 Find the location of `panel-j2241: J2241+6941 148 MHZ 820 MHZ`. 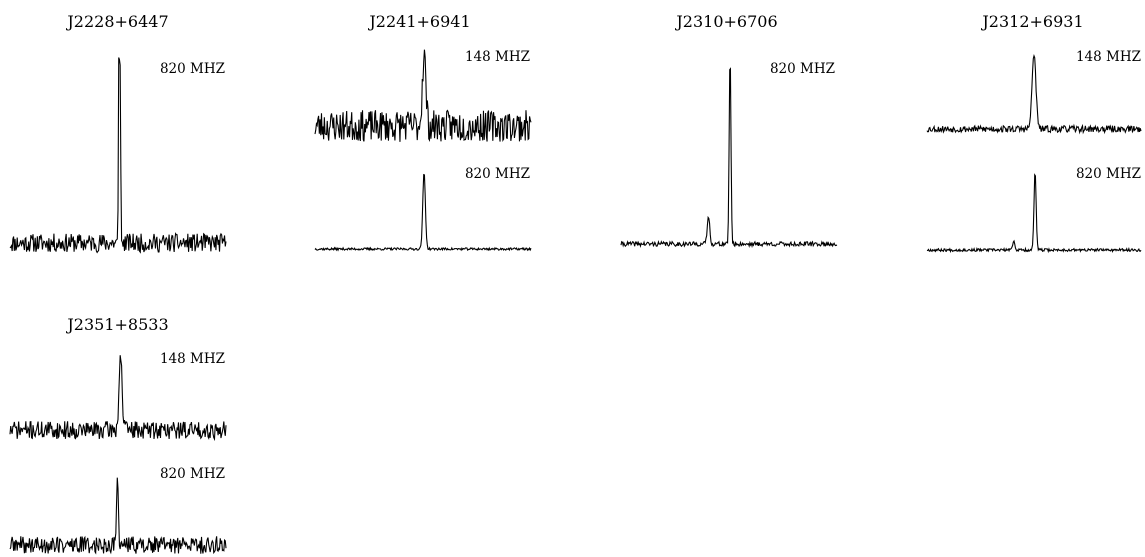

panel-j2241: J2241+6941 148 MHZ 820 MHZ is located at coordinates (423, 132).